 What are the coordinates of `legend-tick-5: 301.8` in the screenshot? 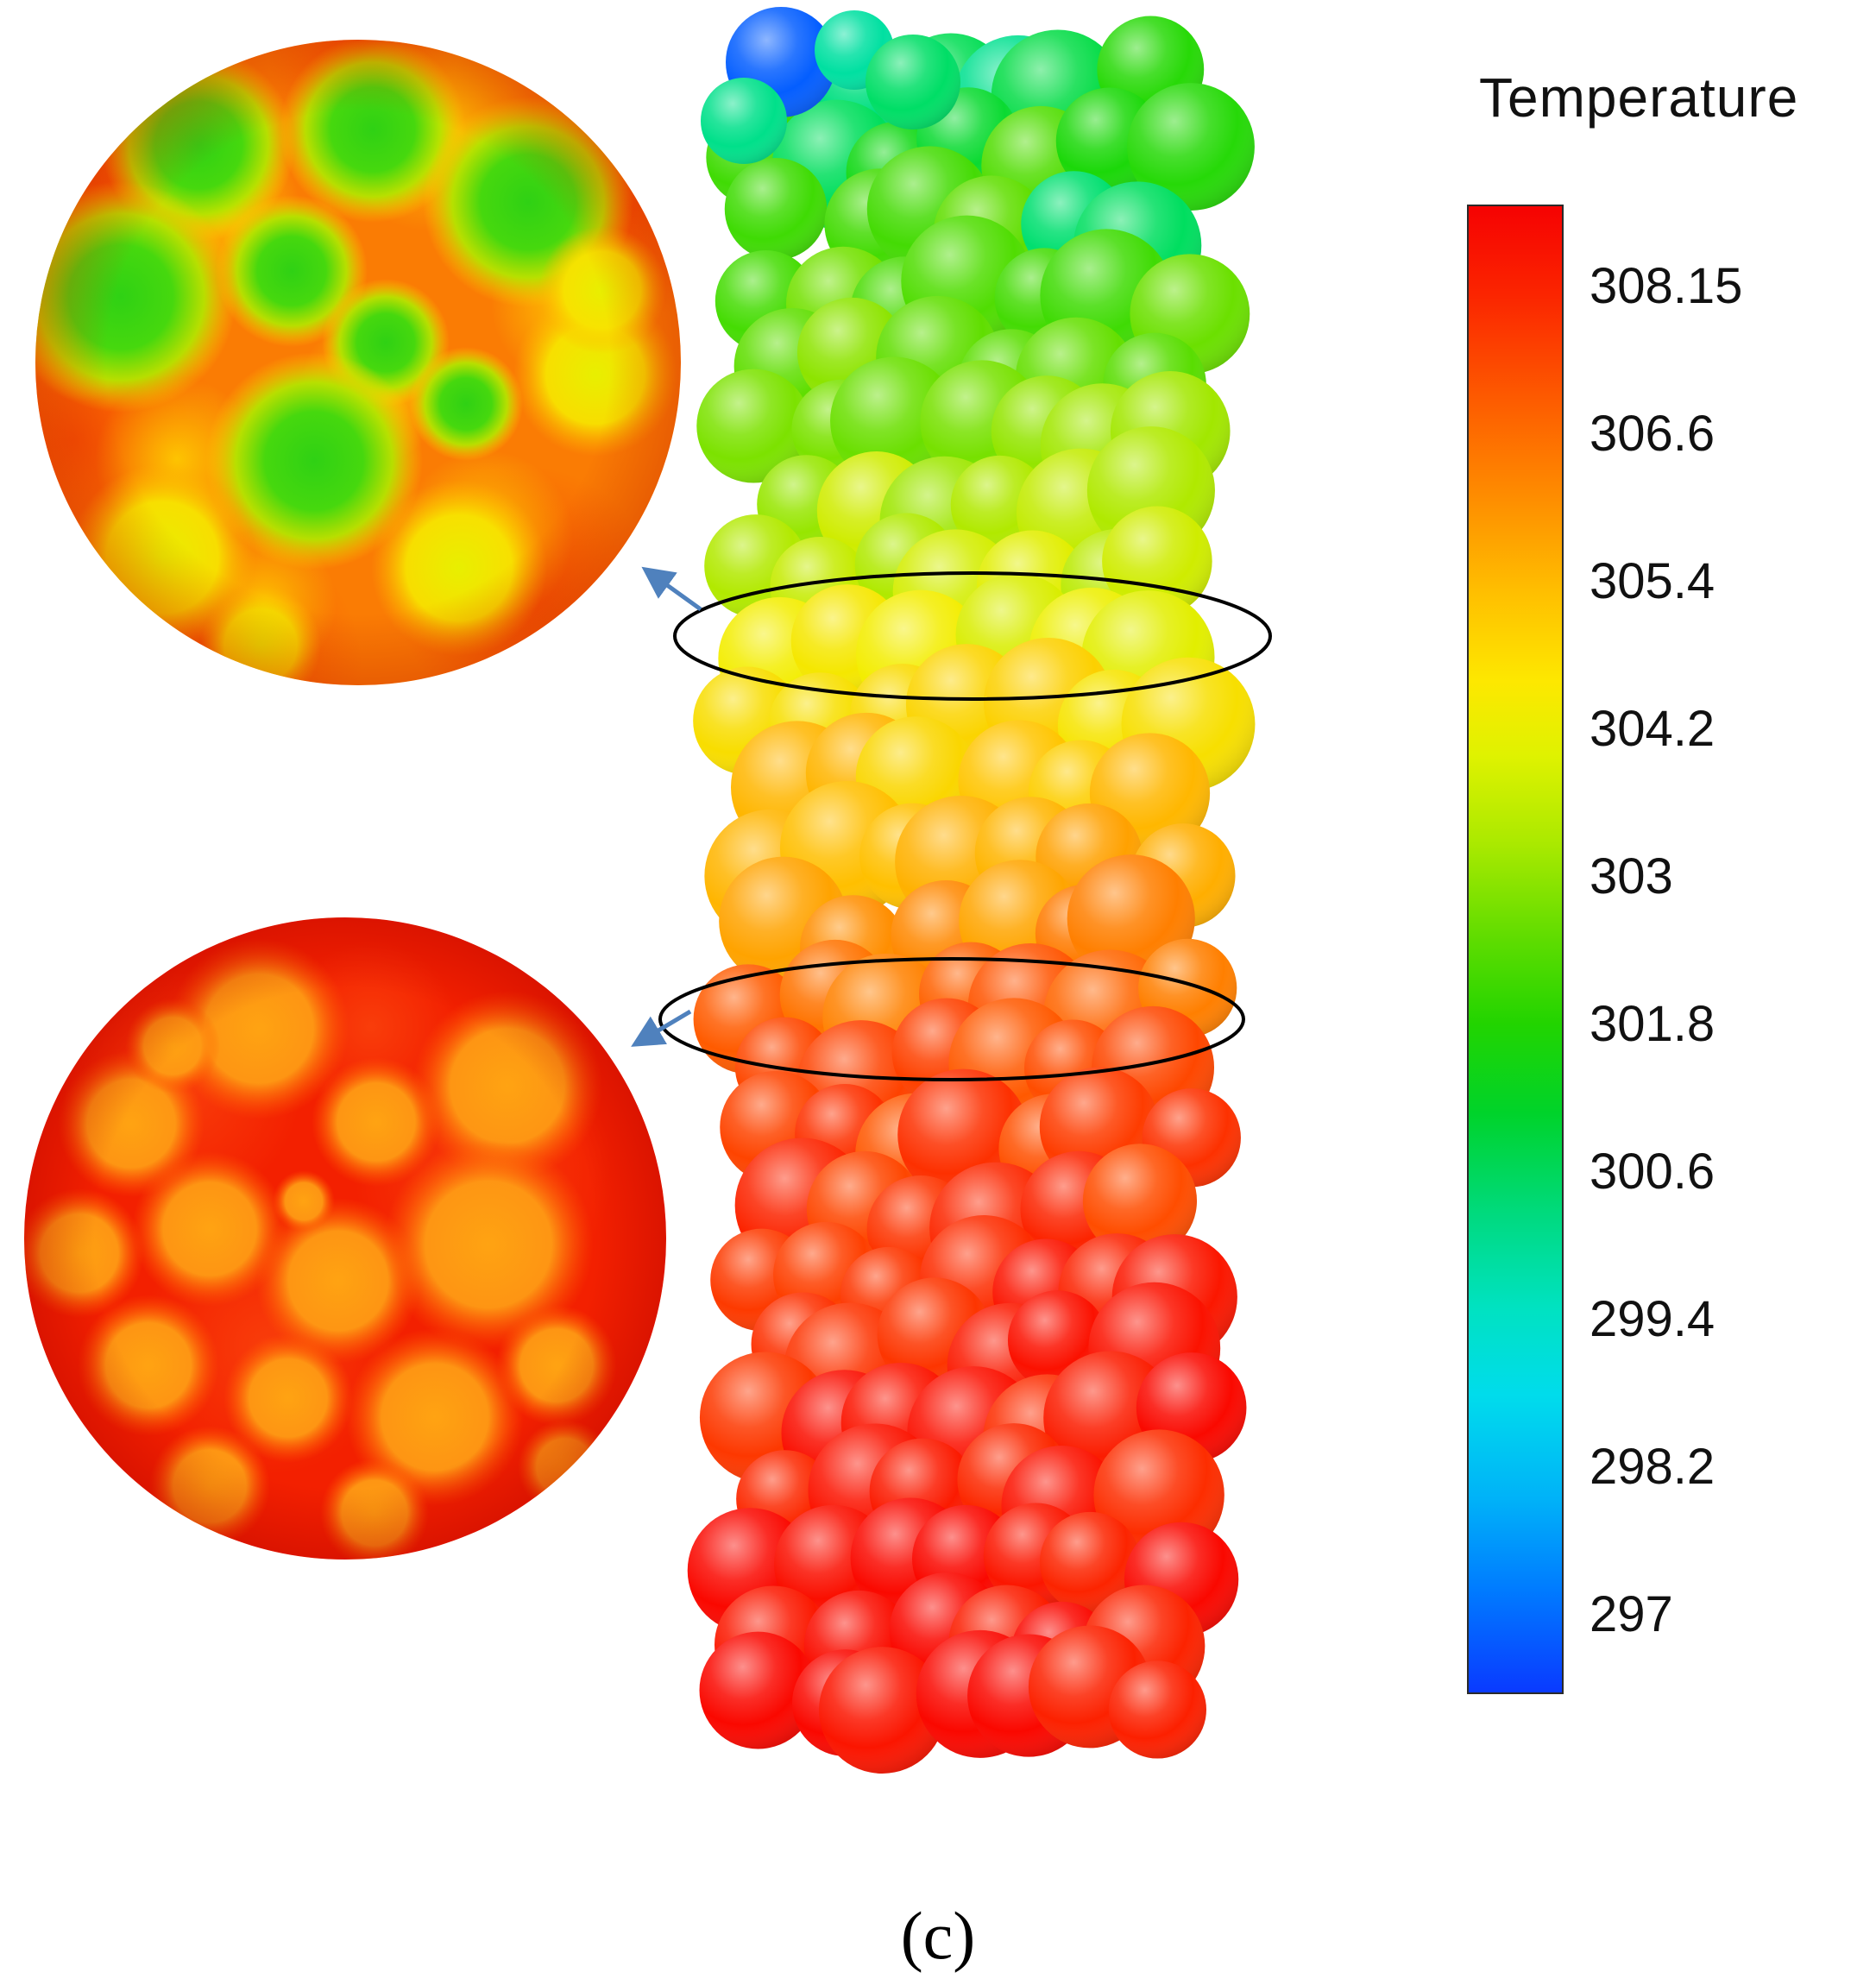 It's located at (1652, 1024).